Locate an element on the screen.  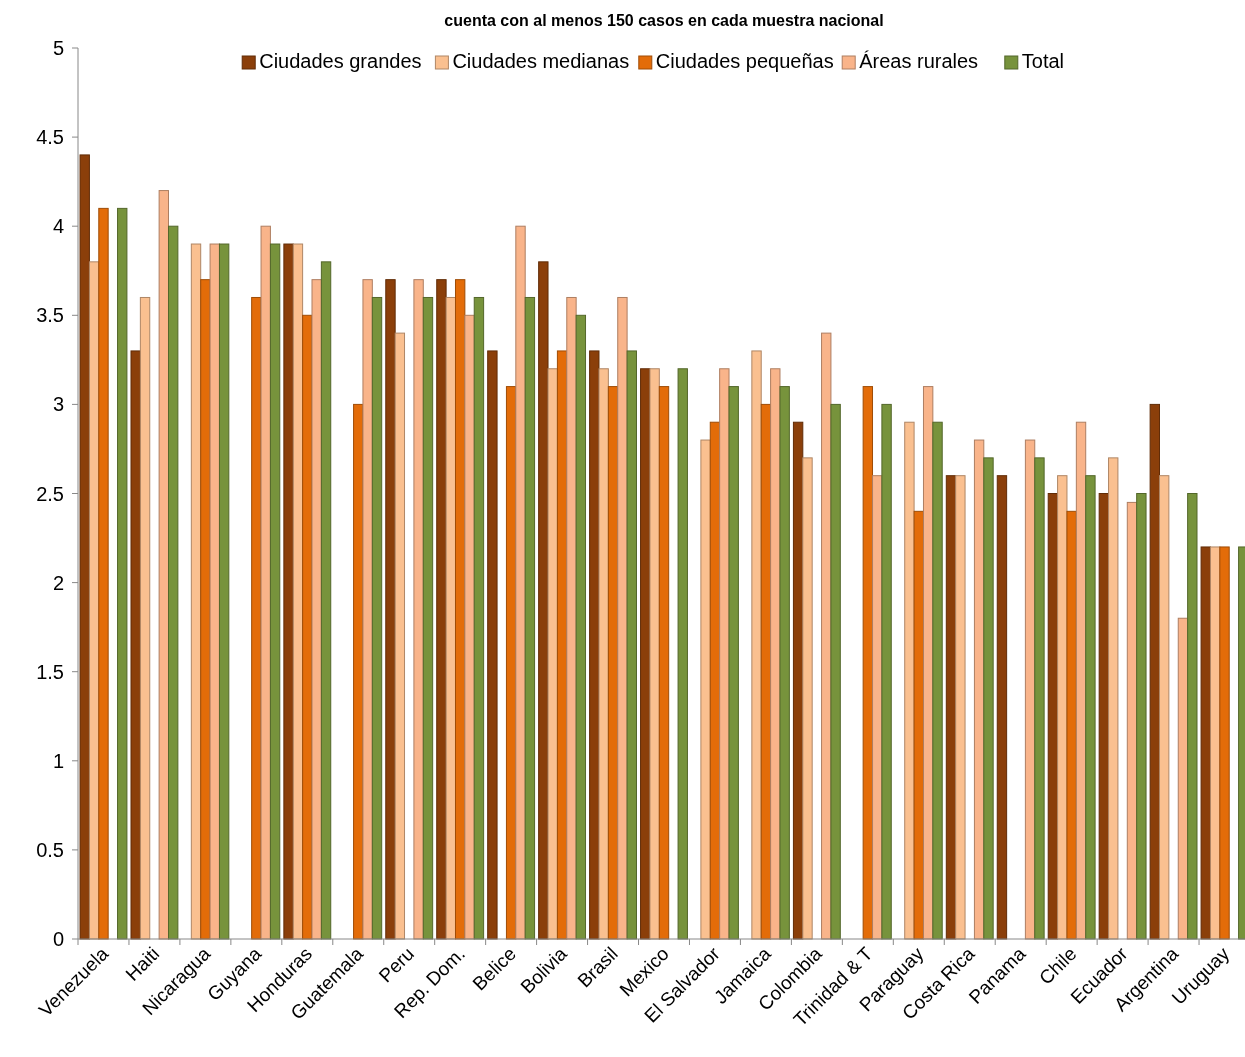
chart-title: cuenta con al menos 150 casos en cada muestra nacional is located at coordinates (664, 20).